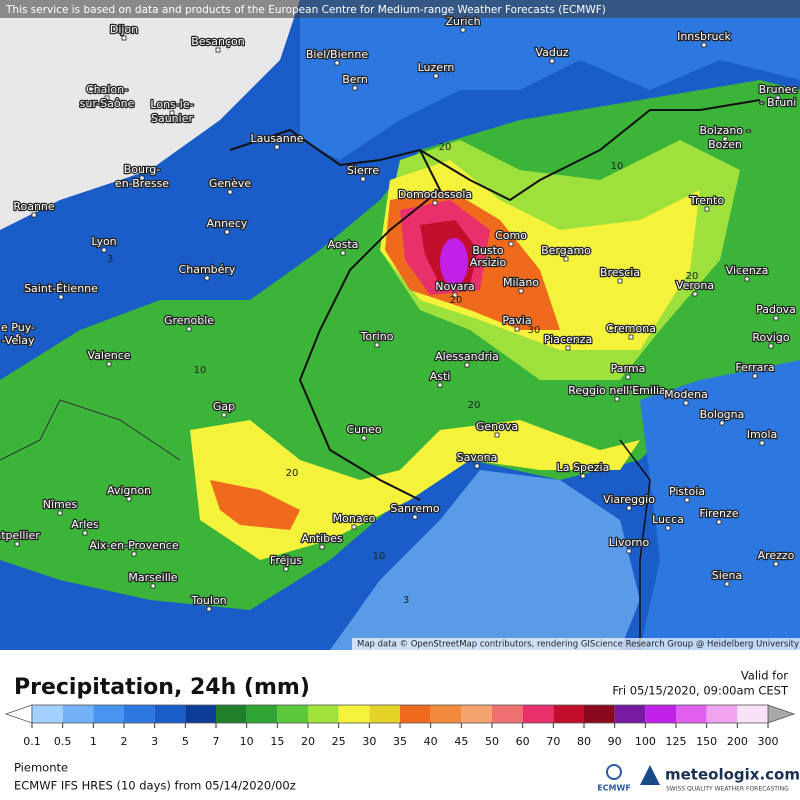 The height and width of the screenshot is (800, 800). I want to click on city-label: Lons-le-, so click(171, 104).